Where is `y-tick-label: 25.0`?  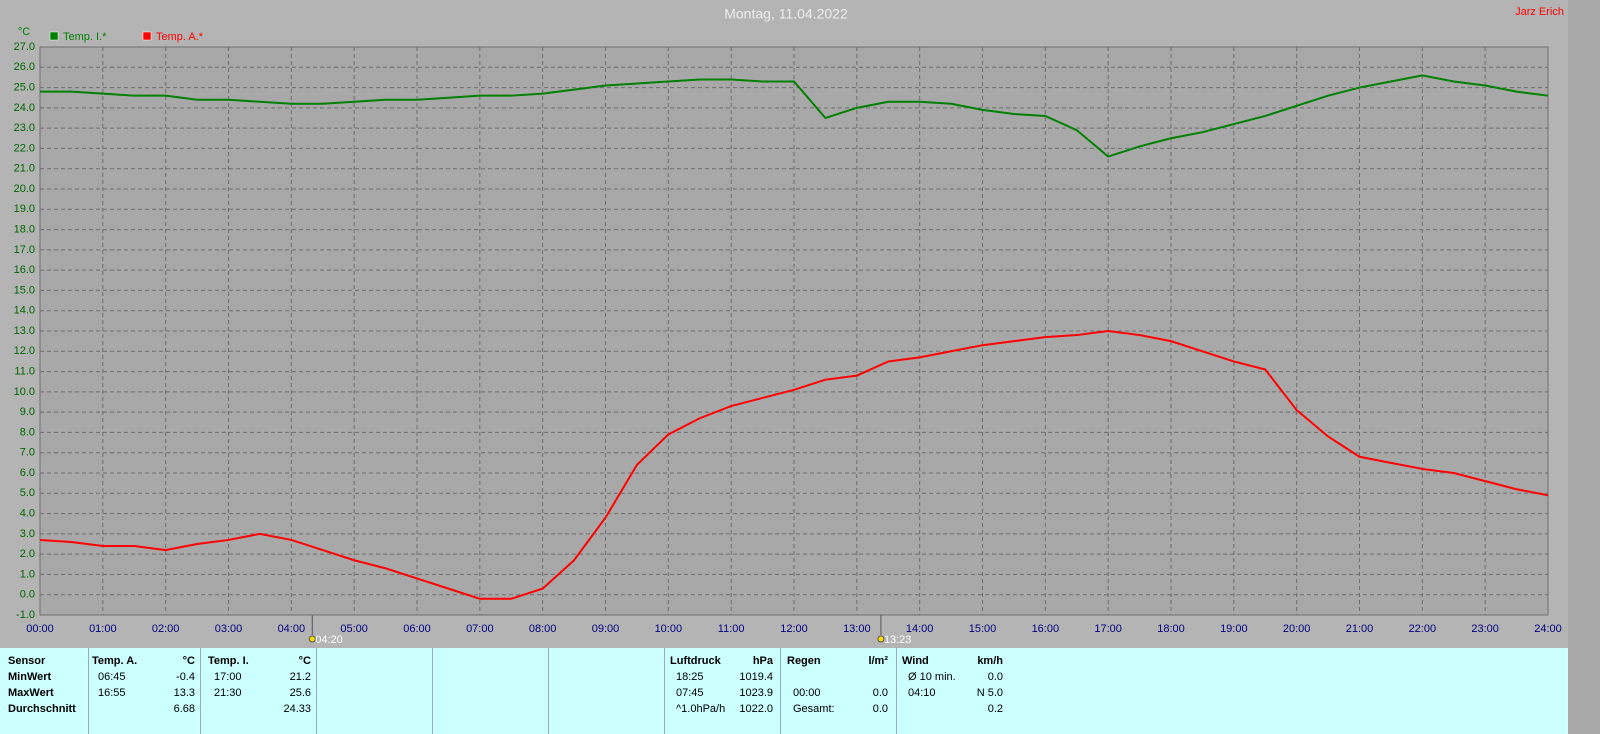
y-tick-label: 25.0 is located at coordinates (24, 87).